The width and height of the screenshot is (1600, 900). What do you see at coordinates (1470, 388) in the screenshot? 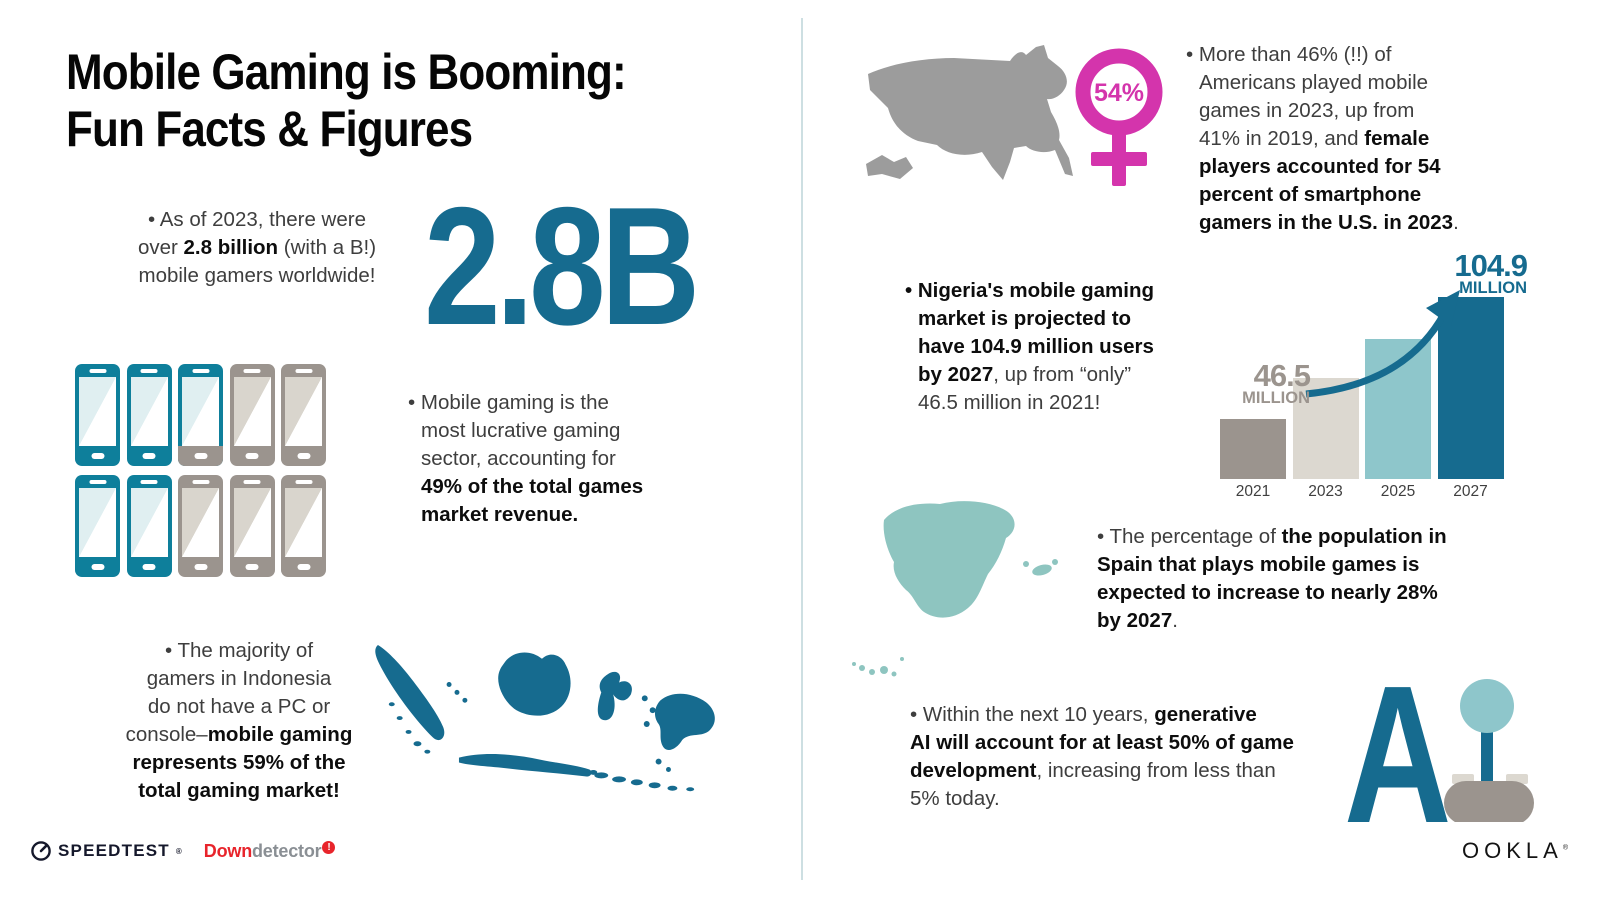
I see `bar-2027` at bounding box center [1470, 388].